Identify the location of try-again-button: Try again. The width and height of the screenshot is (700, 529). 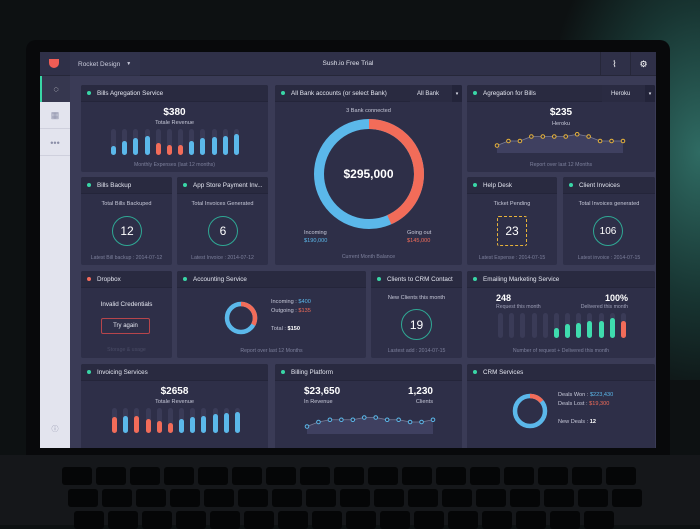
(125, 326).